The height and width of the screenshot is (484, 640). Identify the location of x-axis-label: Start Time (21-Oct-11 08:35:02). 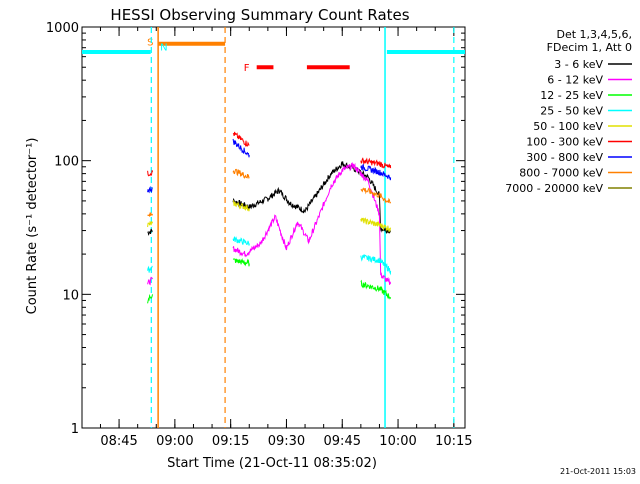
(272, 463).